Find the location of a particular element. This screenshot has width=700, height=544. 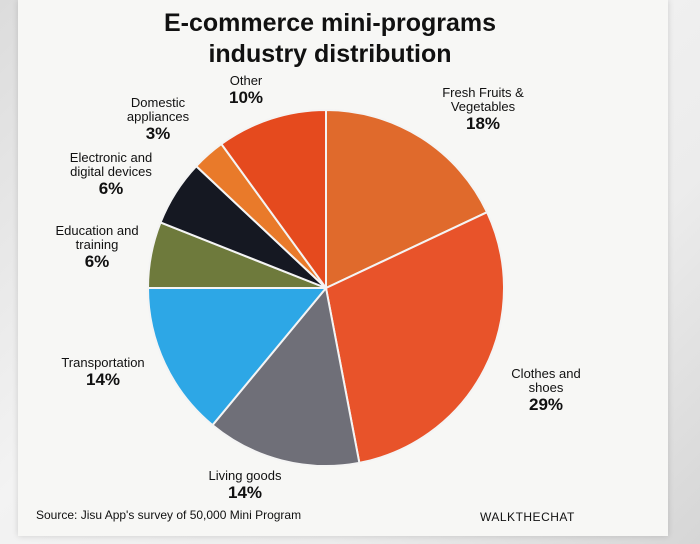

label-education: Education and training 6% is located at coordinates (97, 248).